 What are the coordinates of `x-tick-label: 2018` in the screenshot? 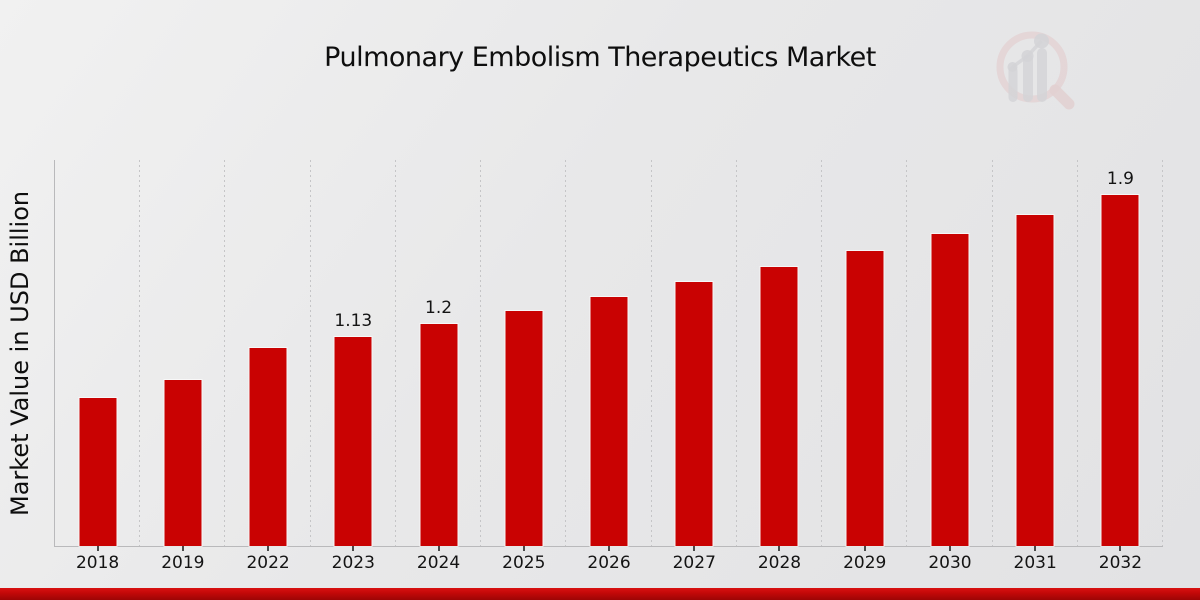 It's located at (97, 563).